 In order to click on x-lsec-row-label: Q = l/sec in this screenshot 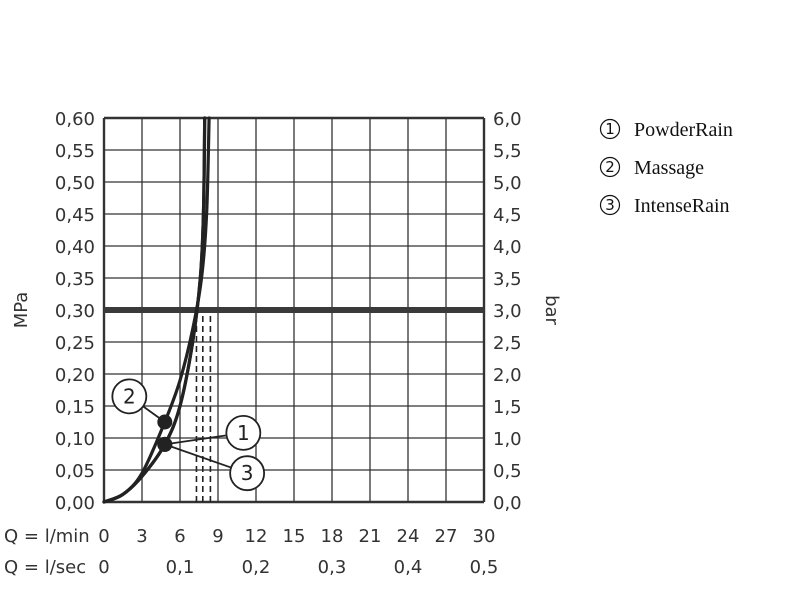, I will do `click(45, 567)`.